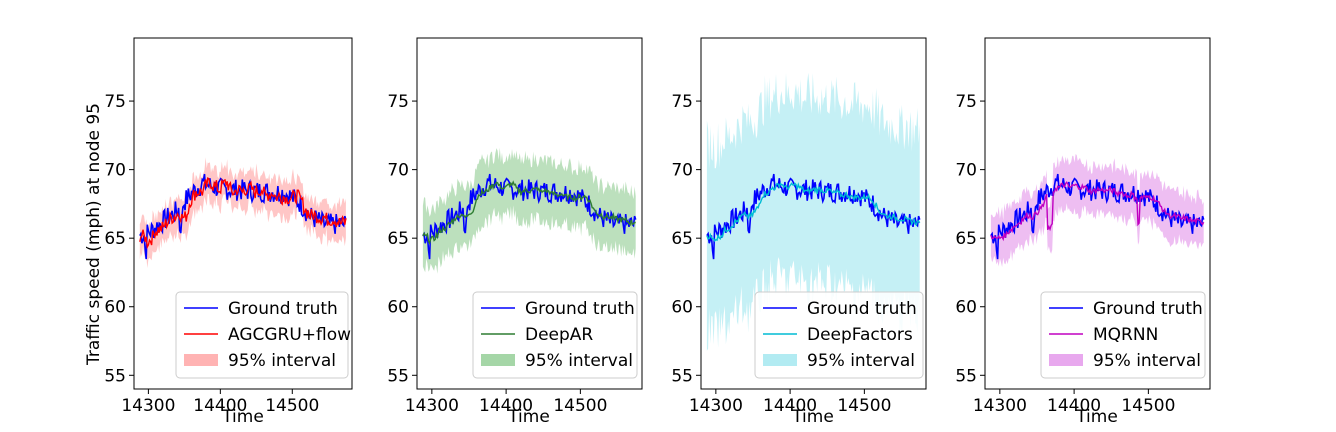 The width and height of the screenshot is (1336, 432). I want to click on panel-4-legend-truth: Ground truth, so click(1148, 309).